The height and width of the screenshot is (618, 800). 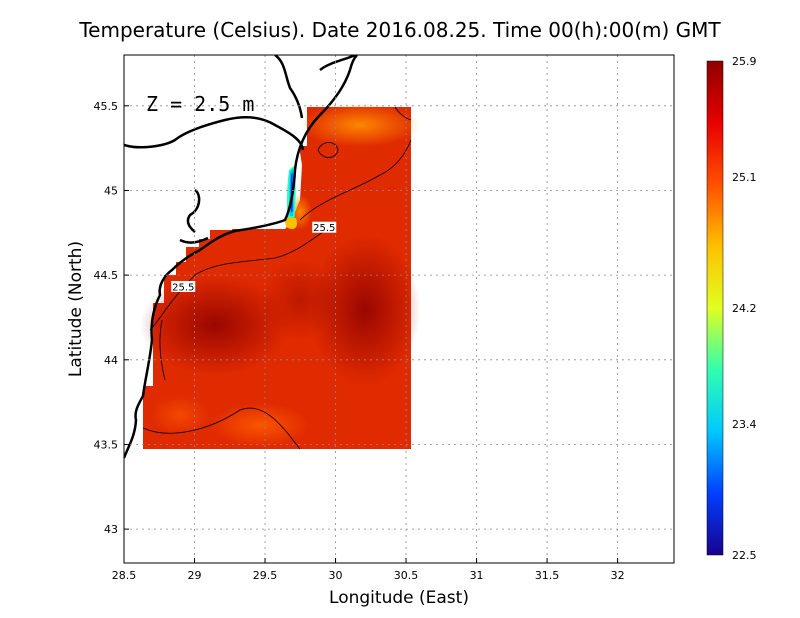 I want to click on x-tick-label: 31, so click(x=477, y=575).